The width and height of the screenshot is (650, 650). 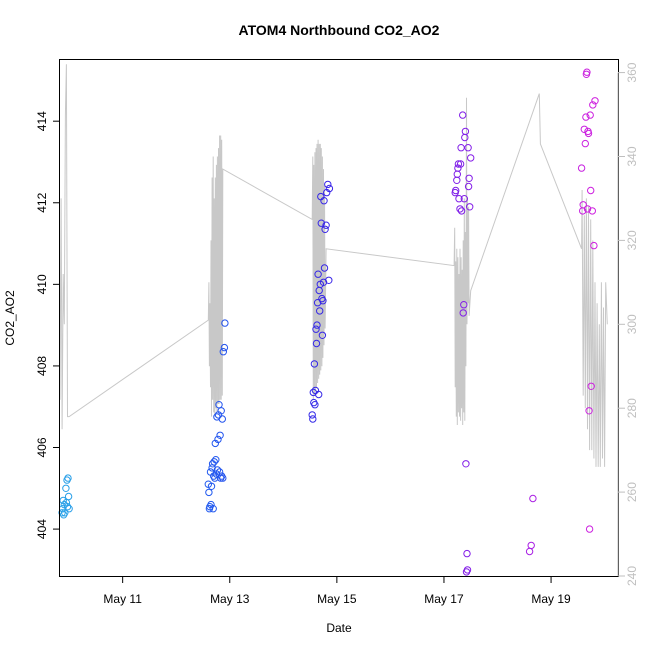 What do you see at coordinates (339, 628) in the screenshot?
I see `x-axis-label: Date` at bounding box center [339, 628].